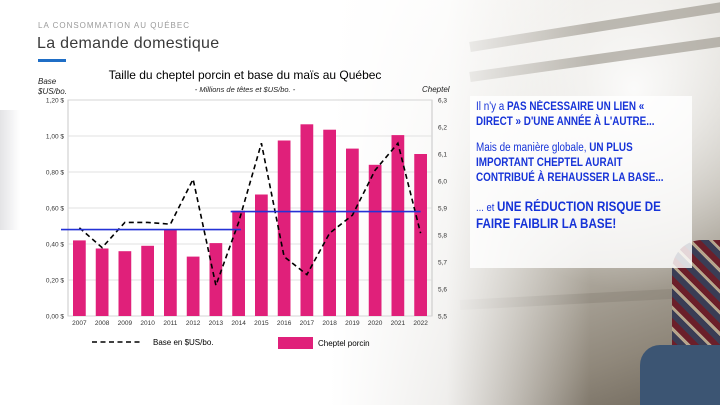 The height and width of the screenshot is (405, 720). I want to click on x-tick-label: 2016, so click(284, 323).